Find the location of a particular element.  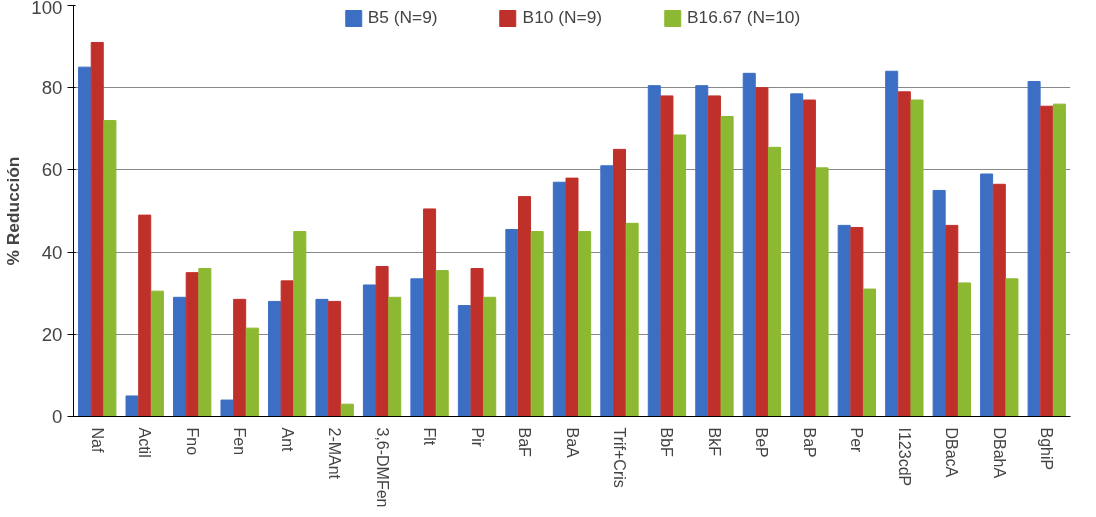

y-axis-title: % Reducción is located at coordinates (13, 211).